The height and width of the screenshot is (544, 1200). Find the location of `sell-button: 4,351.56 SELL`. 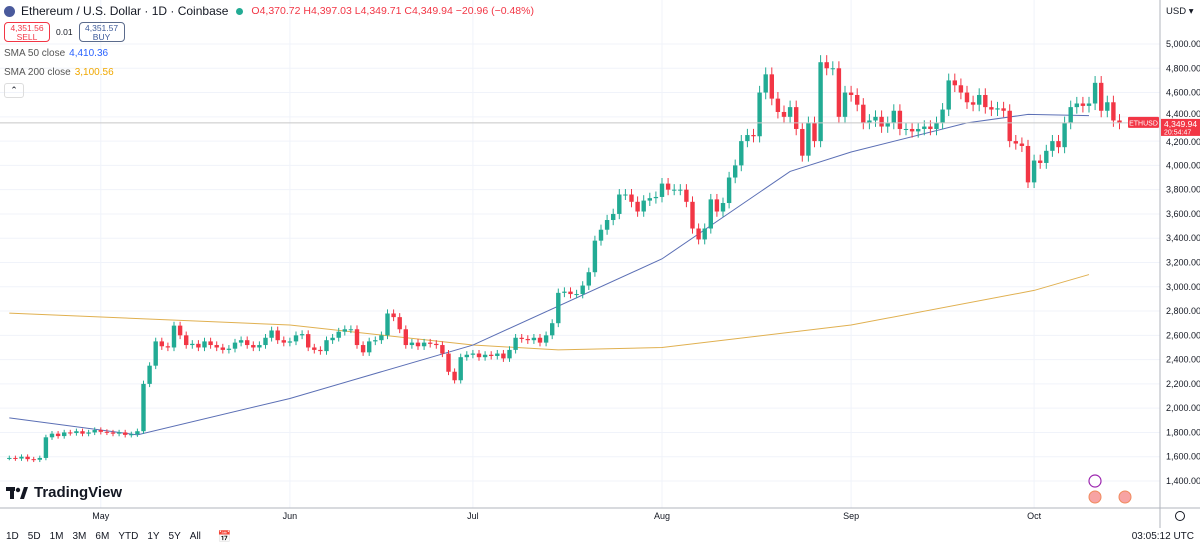

sell-button: 4,351.56 SELL is located at coordinates (27, 32).